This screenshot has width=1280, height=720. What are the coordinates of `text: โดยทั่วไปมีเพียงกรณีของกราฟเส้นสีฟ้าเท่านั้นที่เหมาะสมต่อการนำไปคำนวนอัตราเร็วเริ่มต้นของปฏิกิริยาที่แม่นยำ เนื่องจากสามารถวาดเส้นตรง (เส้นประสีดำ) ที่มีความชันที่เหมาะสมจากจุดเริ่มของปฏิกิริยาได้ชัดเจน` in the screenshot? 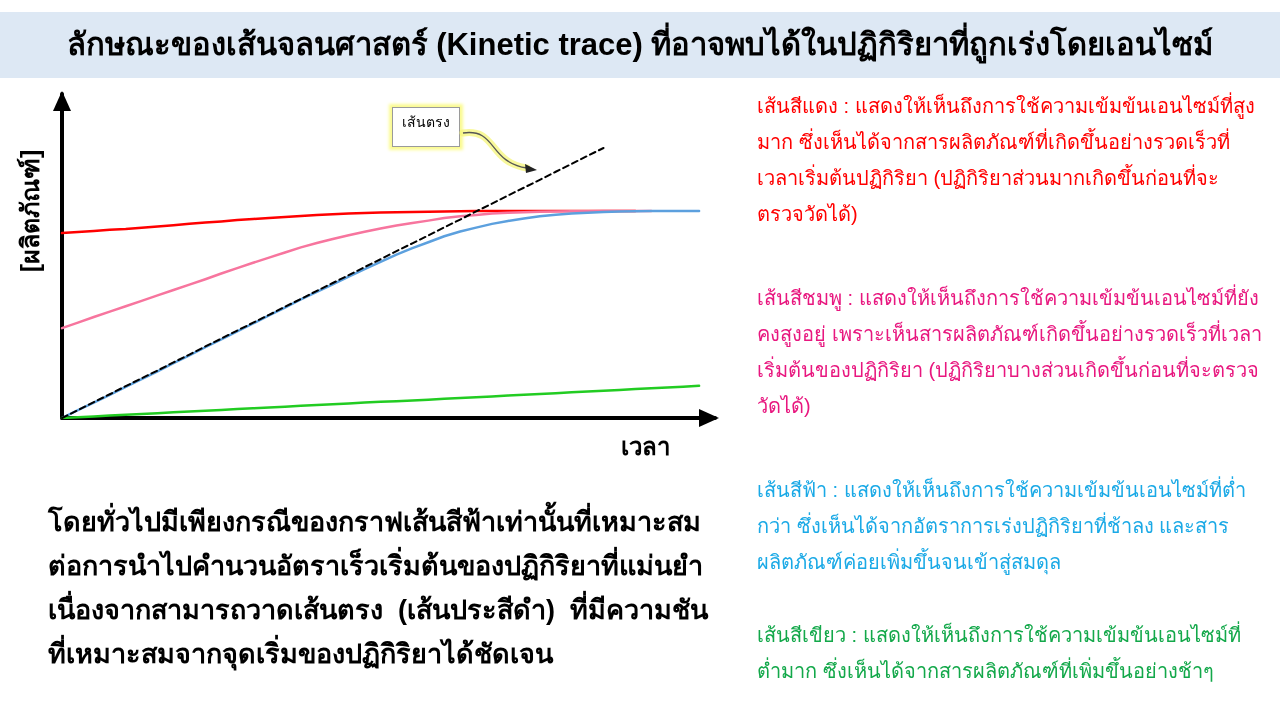 It's located at (378, 586).